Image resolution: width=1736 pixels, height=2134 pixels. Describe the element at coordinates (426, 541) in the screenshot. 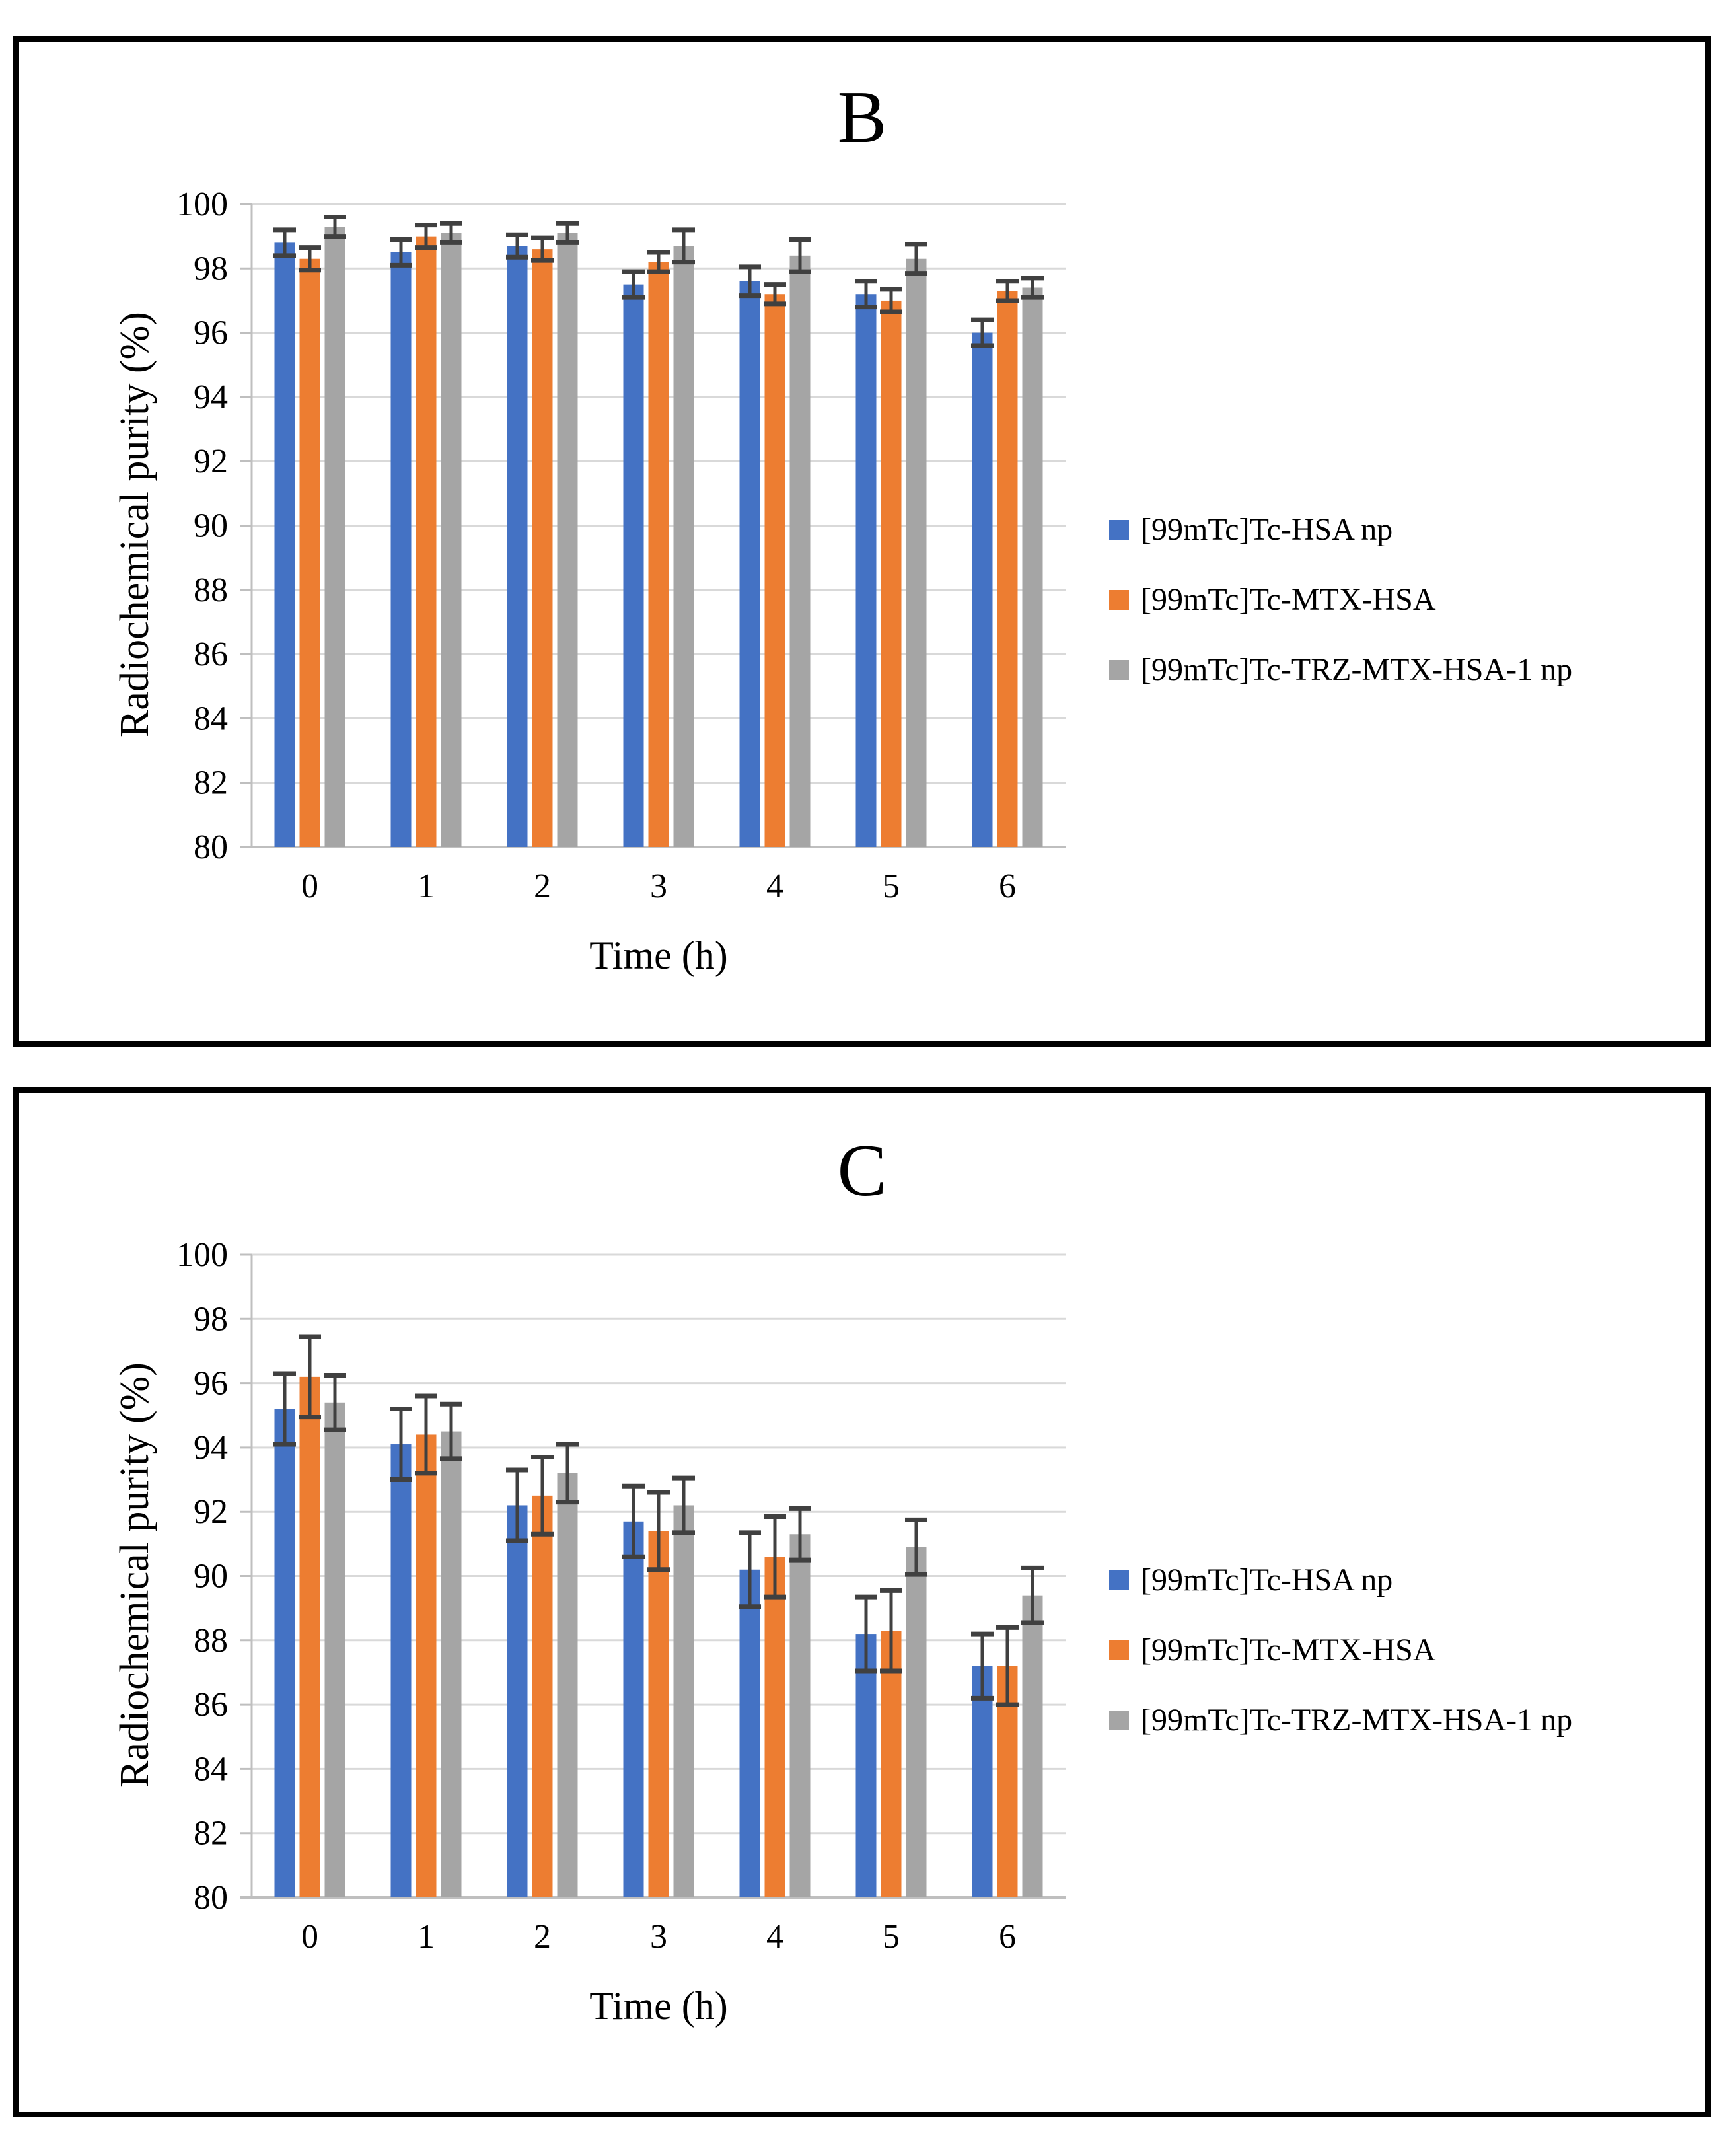

I see `bar-series2-t1` at that location.